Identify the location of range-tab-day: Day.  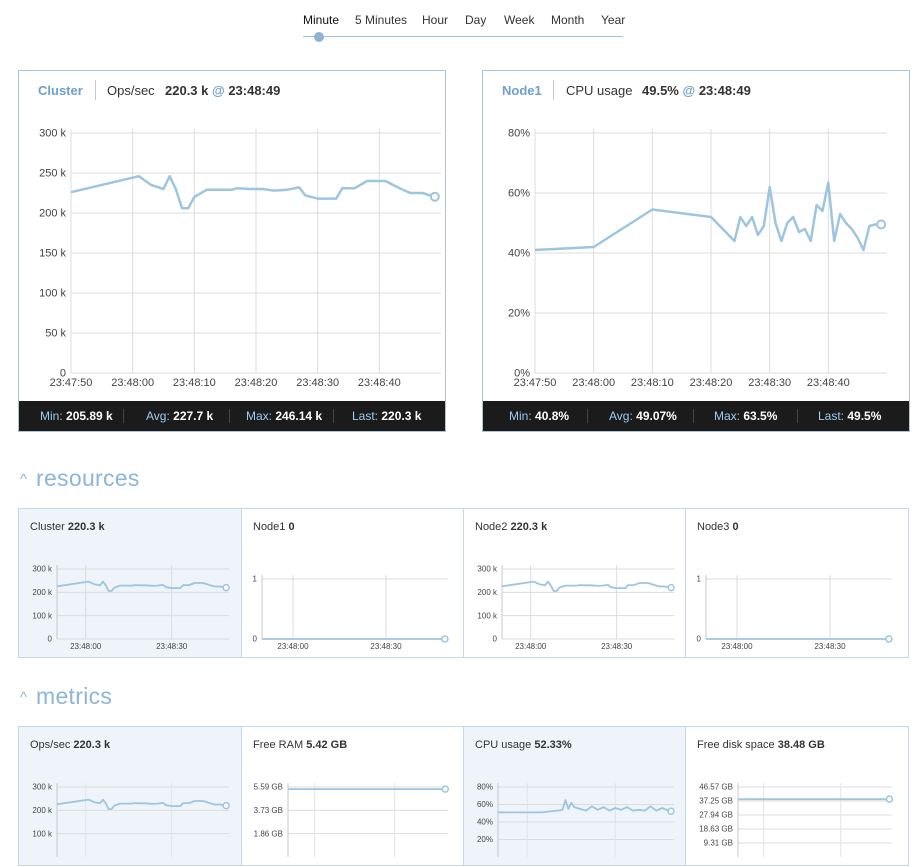
(476, 20).